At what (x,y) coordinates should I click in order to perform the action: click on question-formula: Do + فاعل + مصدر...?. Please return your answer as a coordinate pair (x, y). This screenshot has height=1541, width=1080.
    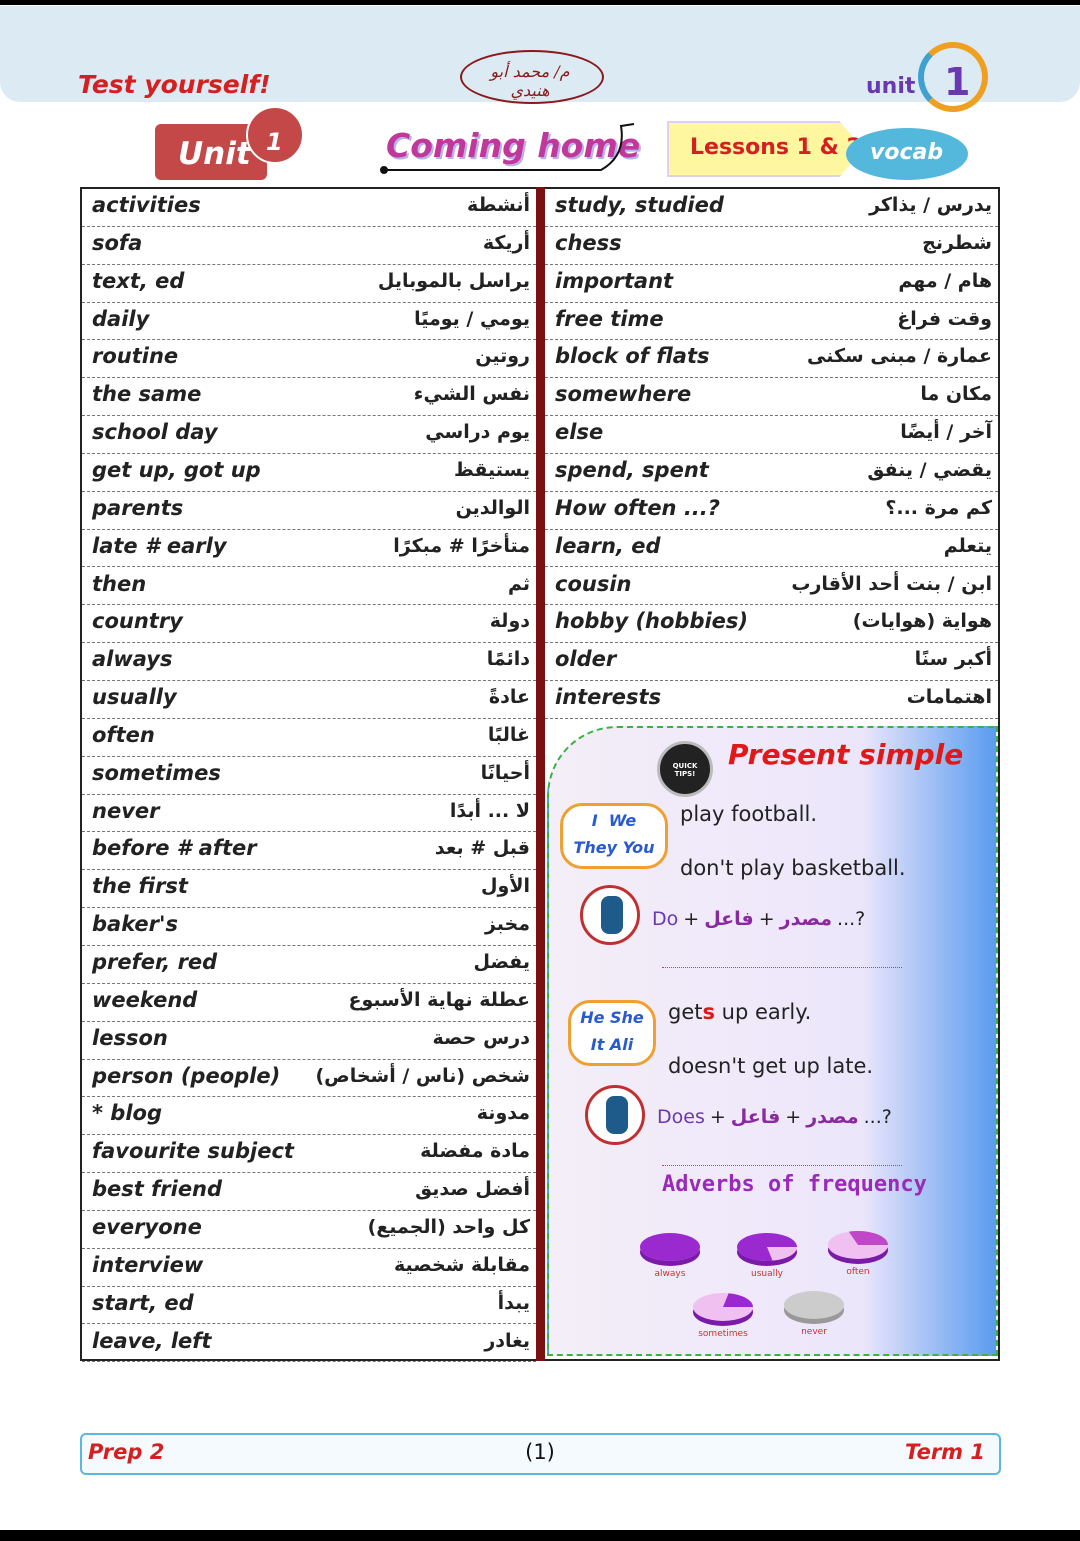
    Looking at the image, I should click on (761, 919).